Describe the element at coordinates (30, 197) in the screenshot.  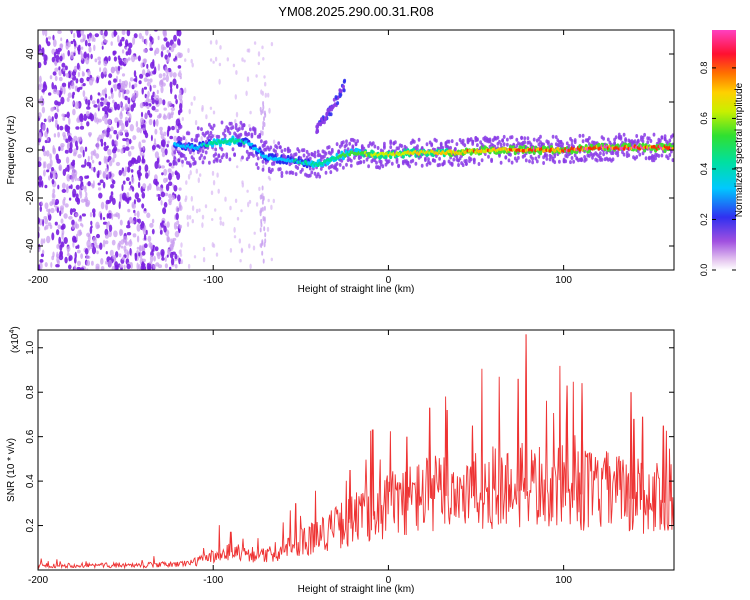
I see `y-tick-label: -20` at that location.